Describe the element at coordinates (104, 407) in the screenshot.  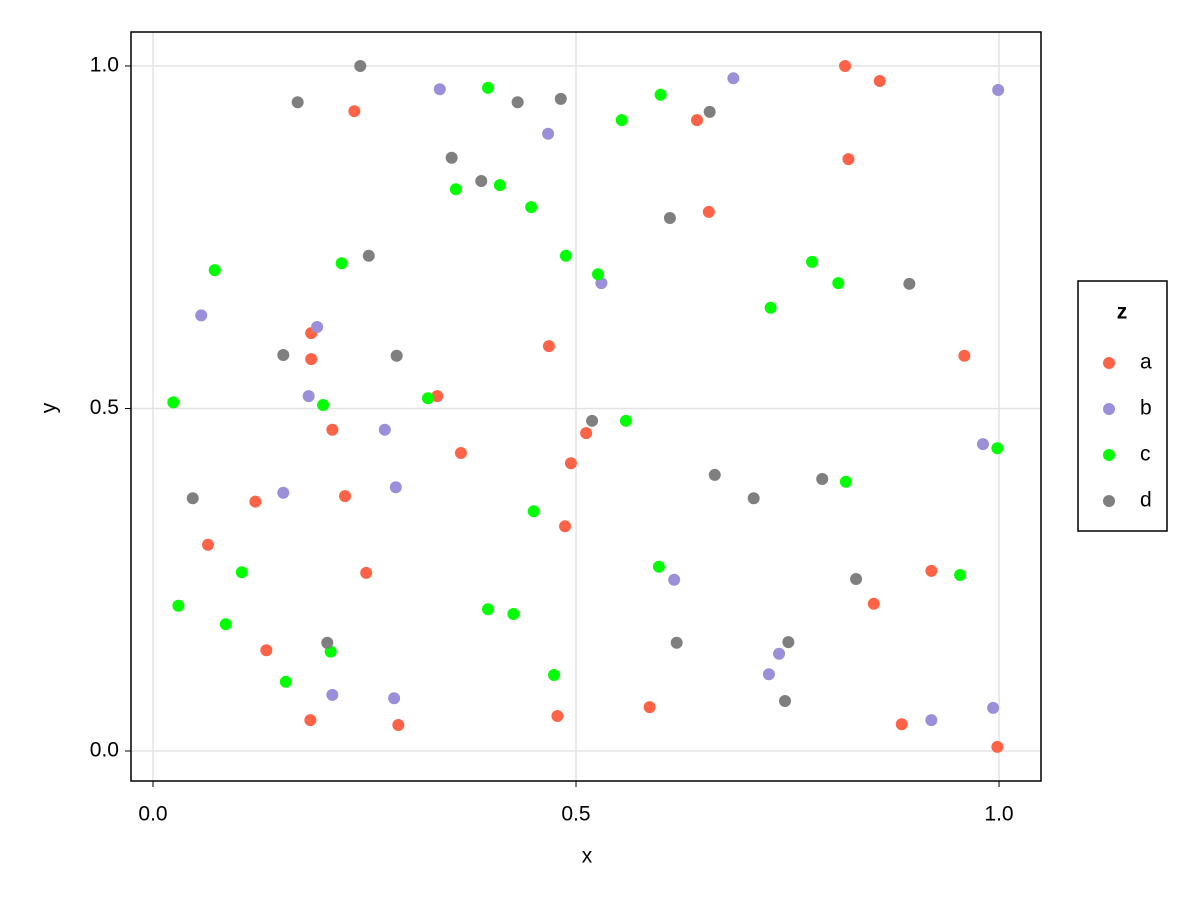
I see `y-tick-label: 0.5` at that location.